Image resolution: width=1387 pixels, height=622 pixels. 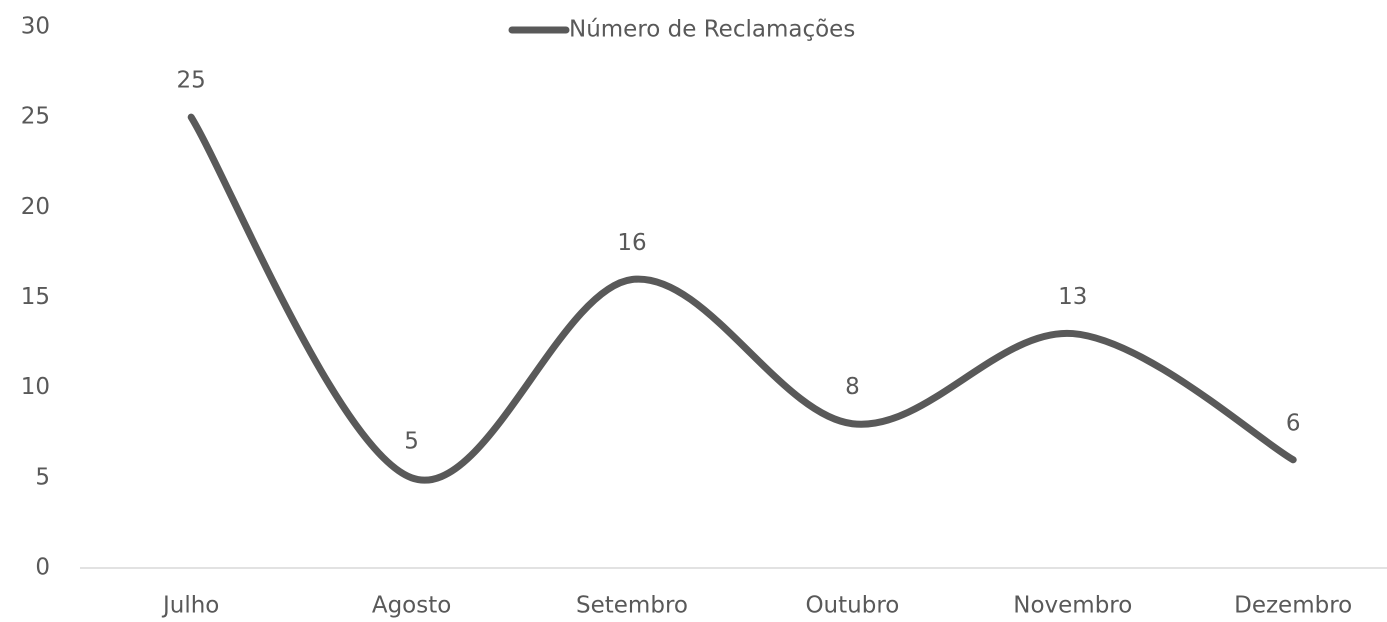 I want to click on y-tick-label: 10, so click(x=35, y=387).